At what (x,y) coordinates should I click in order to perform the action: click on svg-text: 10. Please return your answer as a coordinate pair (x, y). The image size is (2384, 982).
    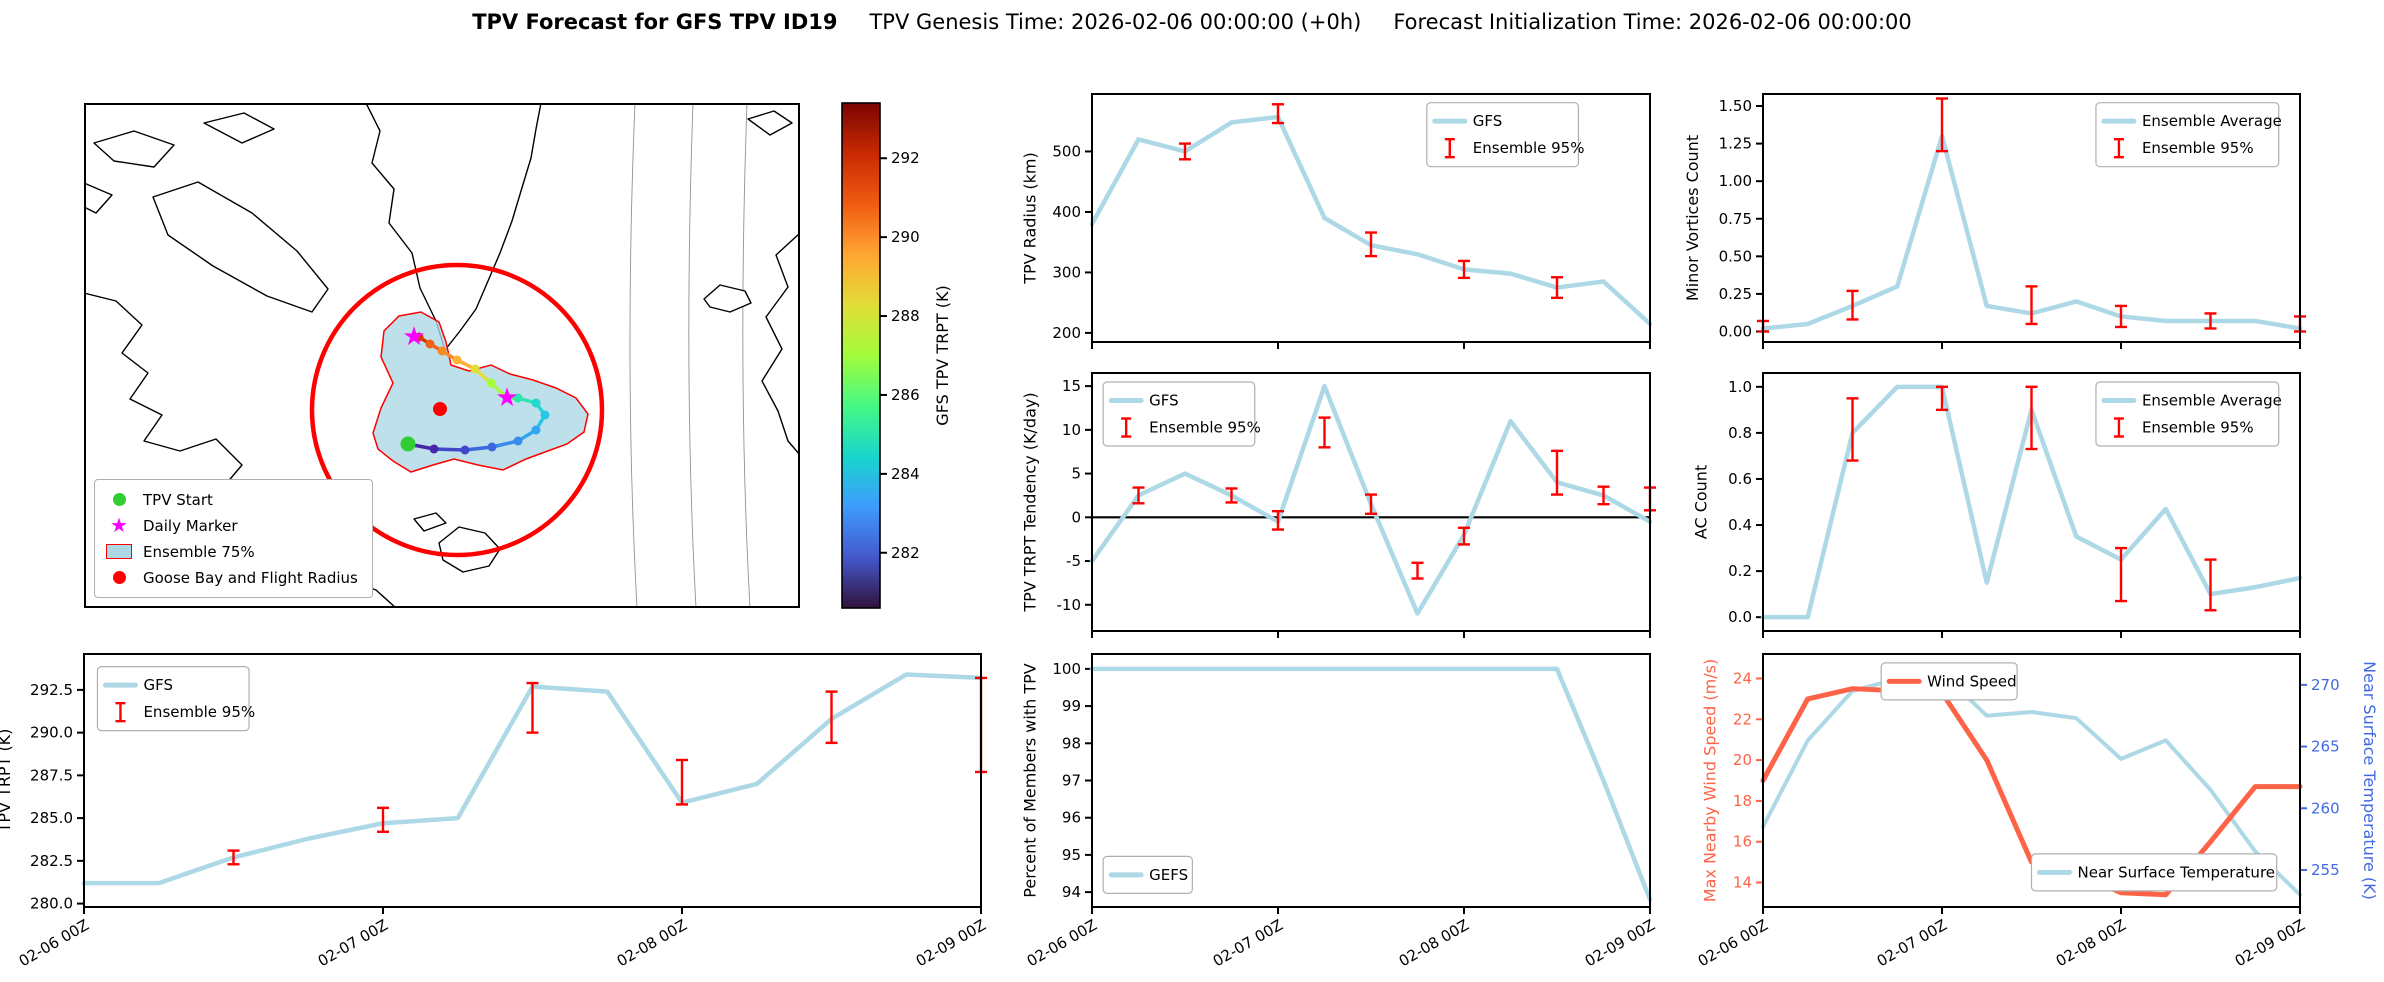
    Looking at the image, I should click on (1071, 430).